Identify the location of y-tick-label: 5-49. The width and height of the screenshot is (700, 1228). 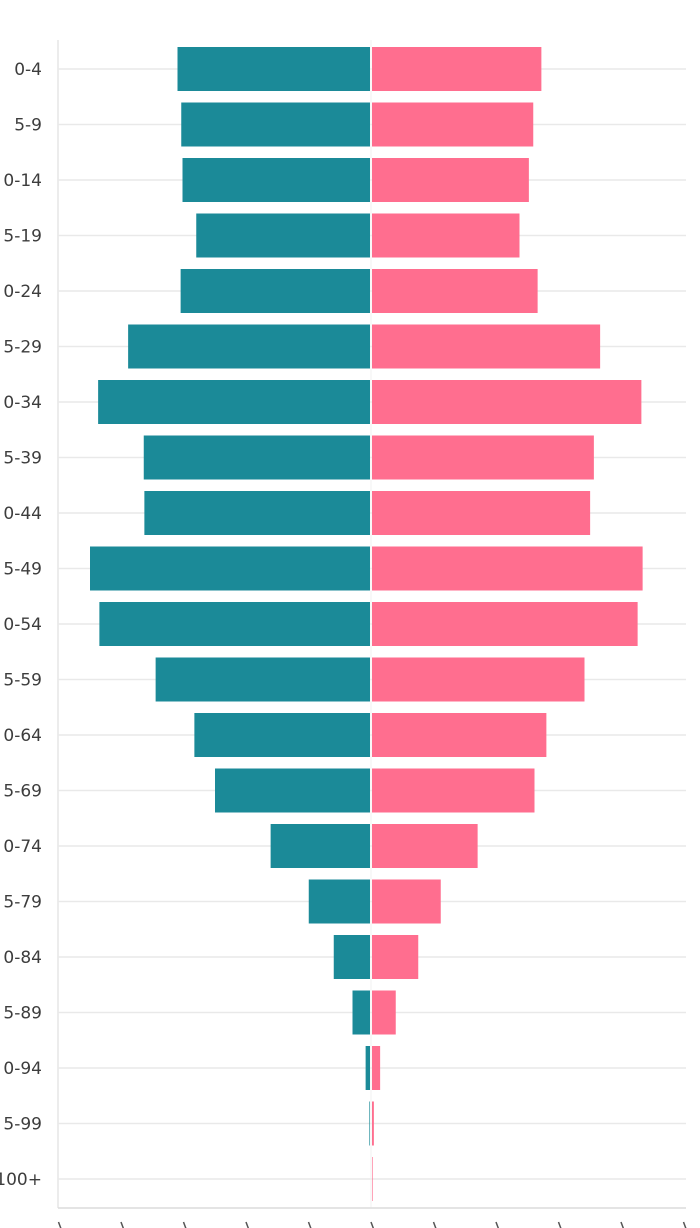
(22, 570).